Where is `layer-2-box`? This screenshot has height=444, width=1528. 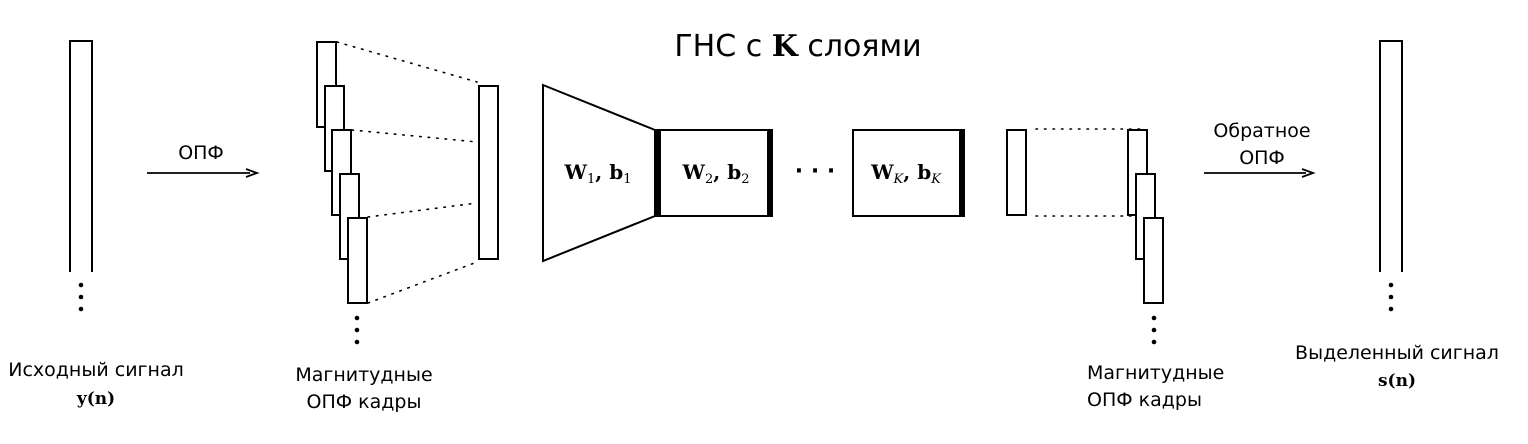 layer-2-box is located at coordinates (715, 173).